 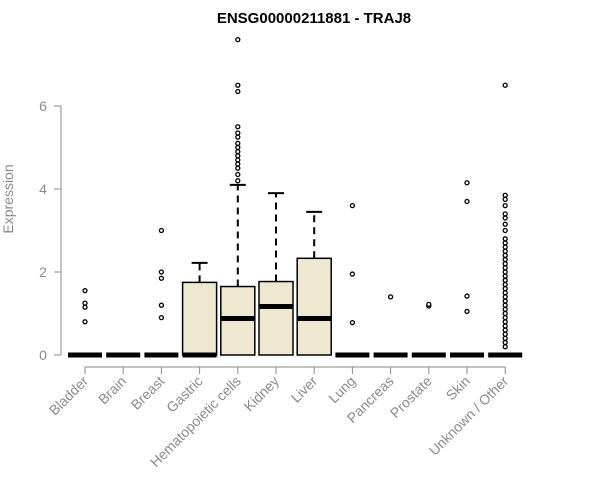 I want to click on x-tick-label-10: Skin, so click(x=458, y=388).